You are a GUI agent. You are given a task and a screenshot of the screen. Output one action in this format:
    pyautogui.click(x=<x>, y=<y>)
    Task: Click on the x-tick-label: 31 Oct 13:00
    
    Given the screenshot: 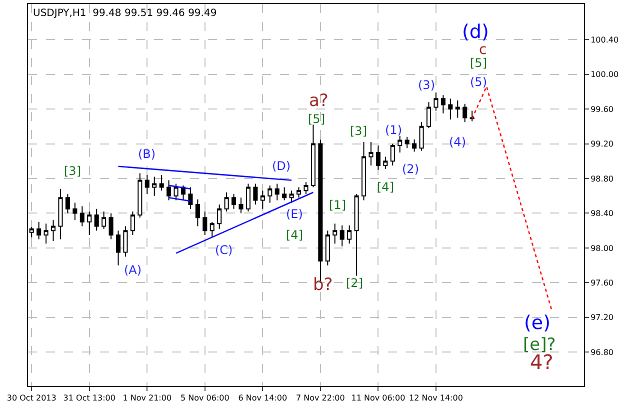 What is the action you would take?
    pyautogui.click(x=89, y=398)
    